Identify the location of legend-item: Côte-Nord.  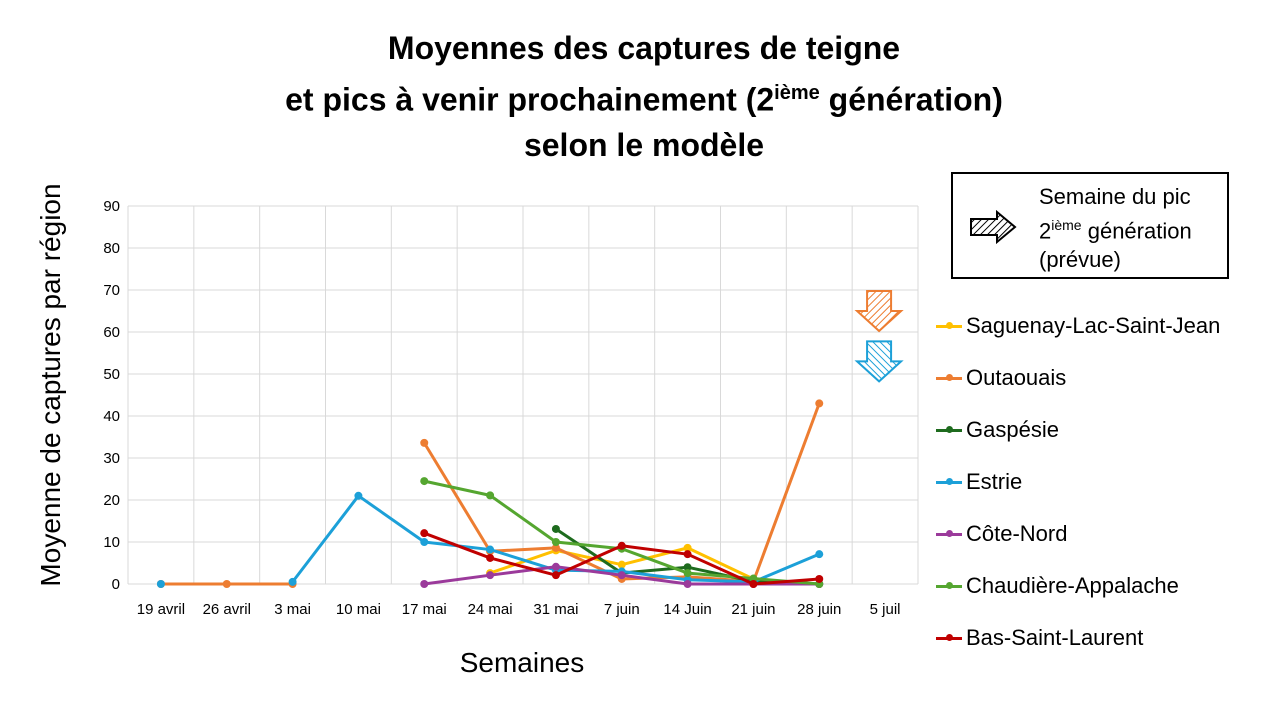
(1001, 534).